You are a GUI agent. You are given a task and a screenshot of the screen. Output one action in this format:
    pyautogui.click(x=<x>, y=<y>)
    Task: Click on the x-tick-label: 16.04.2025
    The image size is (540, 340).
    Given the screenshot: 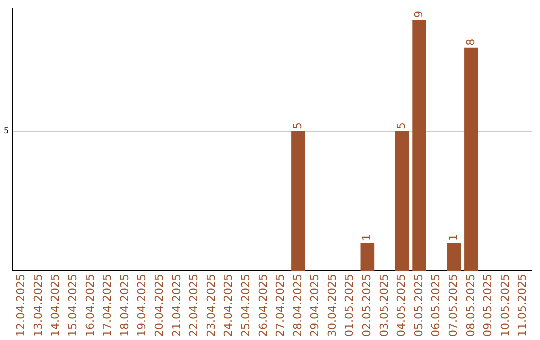 What is the action you would take?
    pyautogui.click(x=90, y=306)
    